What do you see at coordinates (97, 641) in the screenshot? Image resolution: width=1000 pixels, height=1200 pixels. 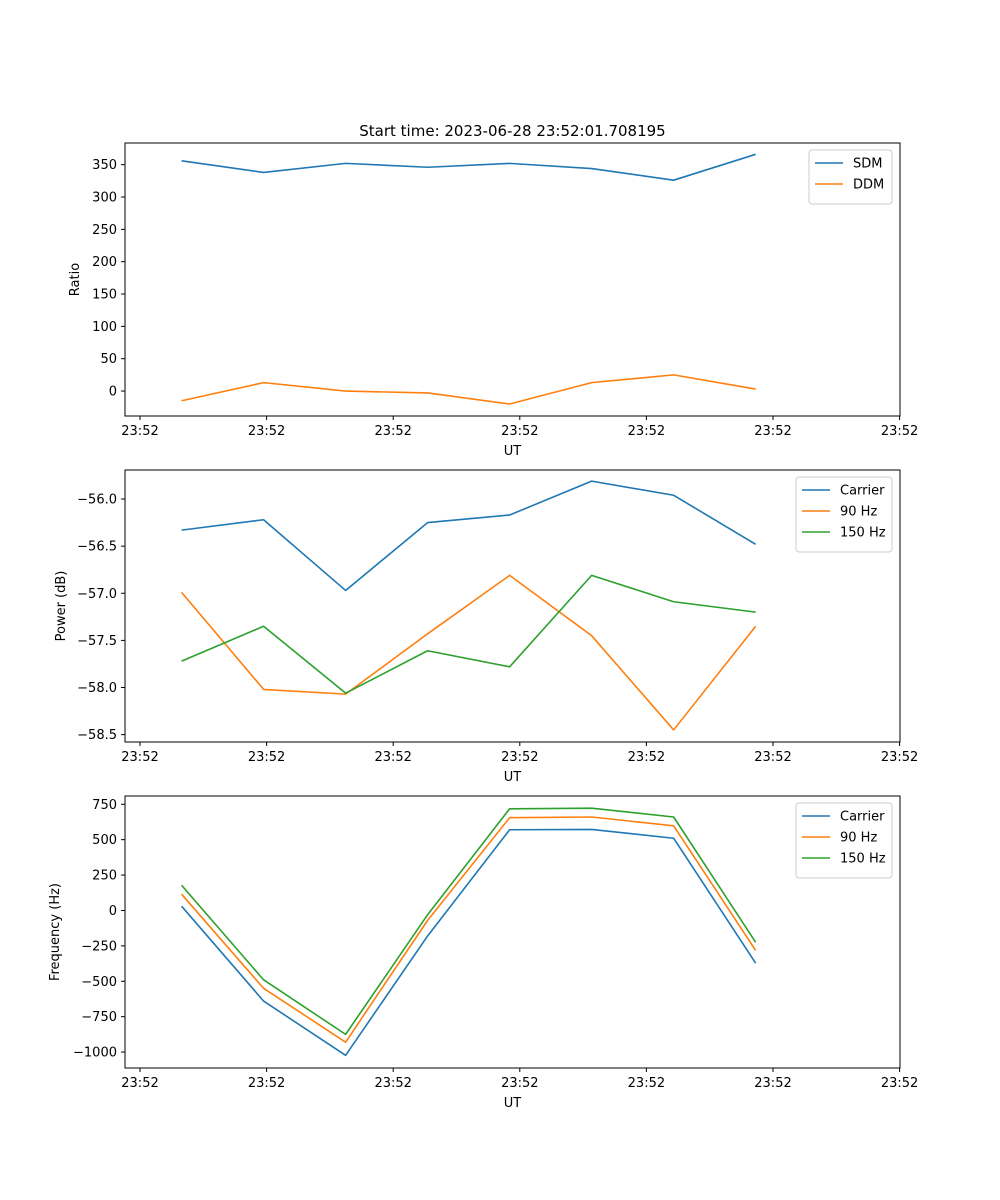 I see `y-tick-label: −57.5` at bounding box center [97, 641].